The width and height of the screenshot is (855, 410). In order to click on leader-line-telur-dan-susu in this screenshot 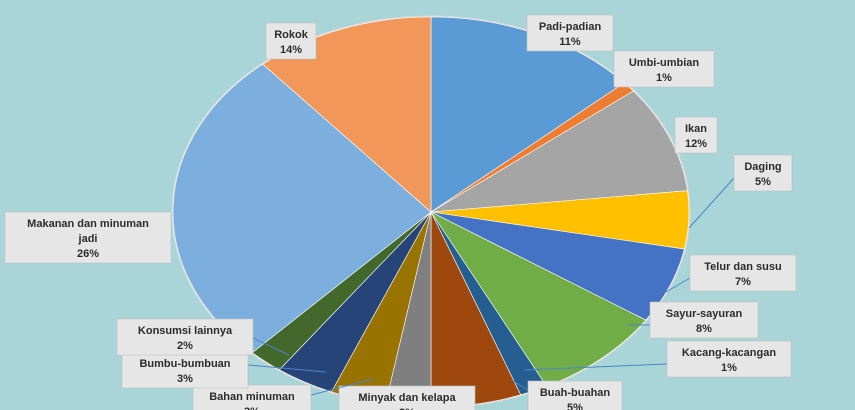, I will do `click(678, 285)`.